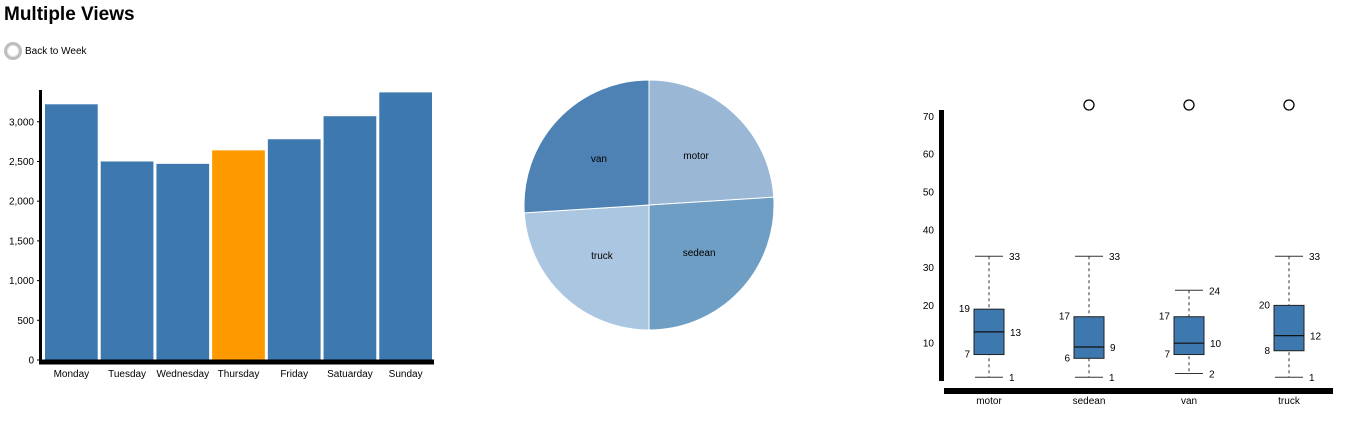  I want to click on pie-slice-truck, so click(586, 267).